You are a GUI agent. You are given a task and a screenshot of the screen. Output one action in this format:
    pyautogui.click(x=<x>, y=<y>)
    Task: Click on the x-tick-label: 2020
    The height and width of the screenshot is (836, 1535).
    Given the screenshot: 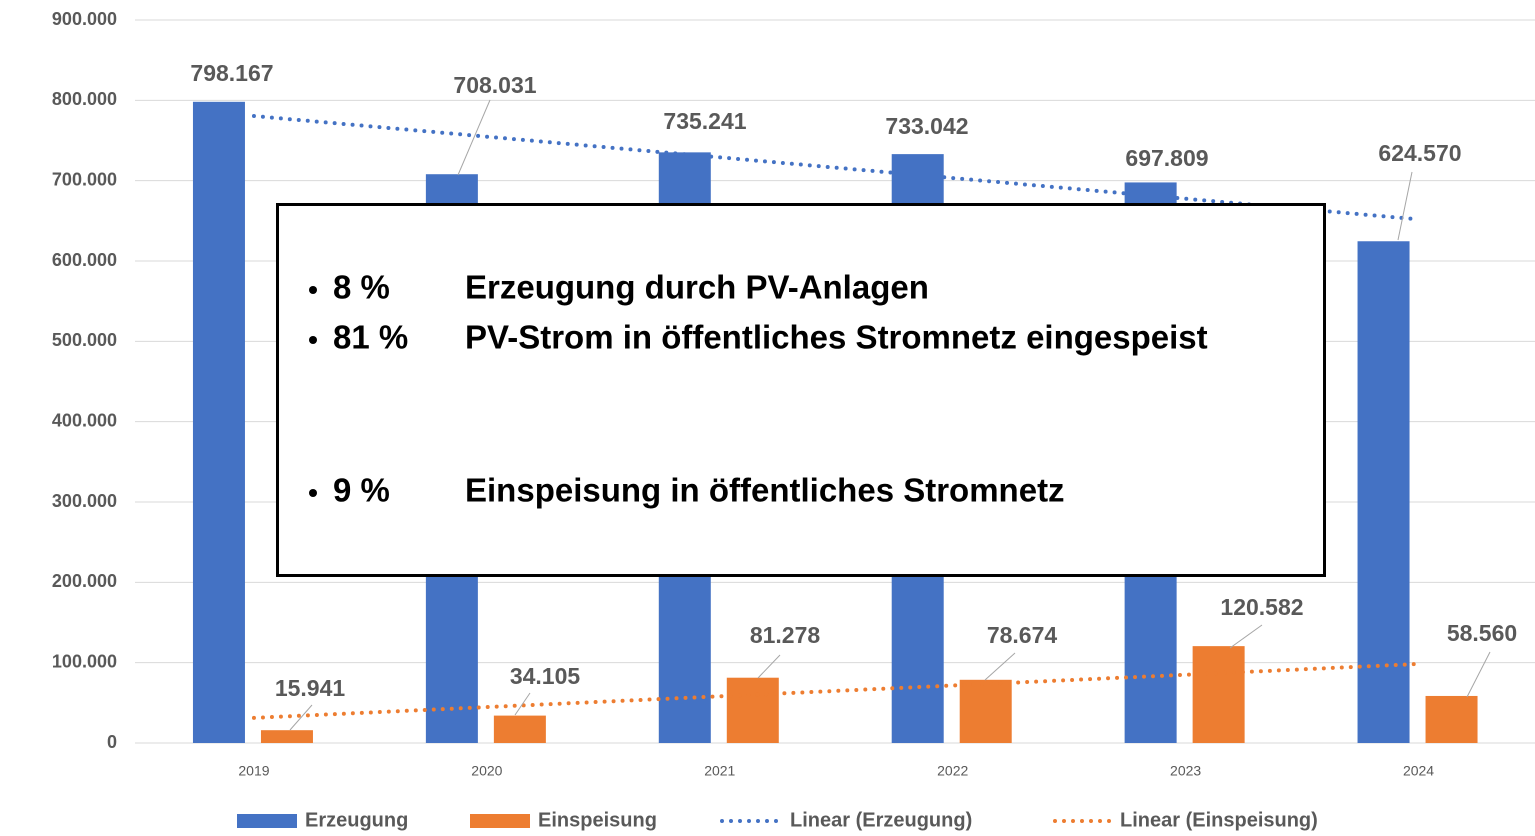 What is the action you would take?
    pyautogui.click(x=486, y=771)
    